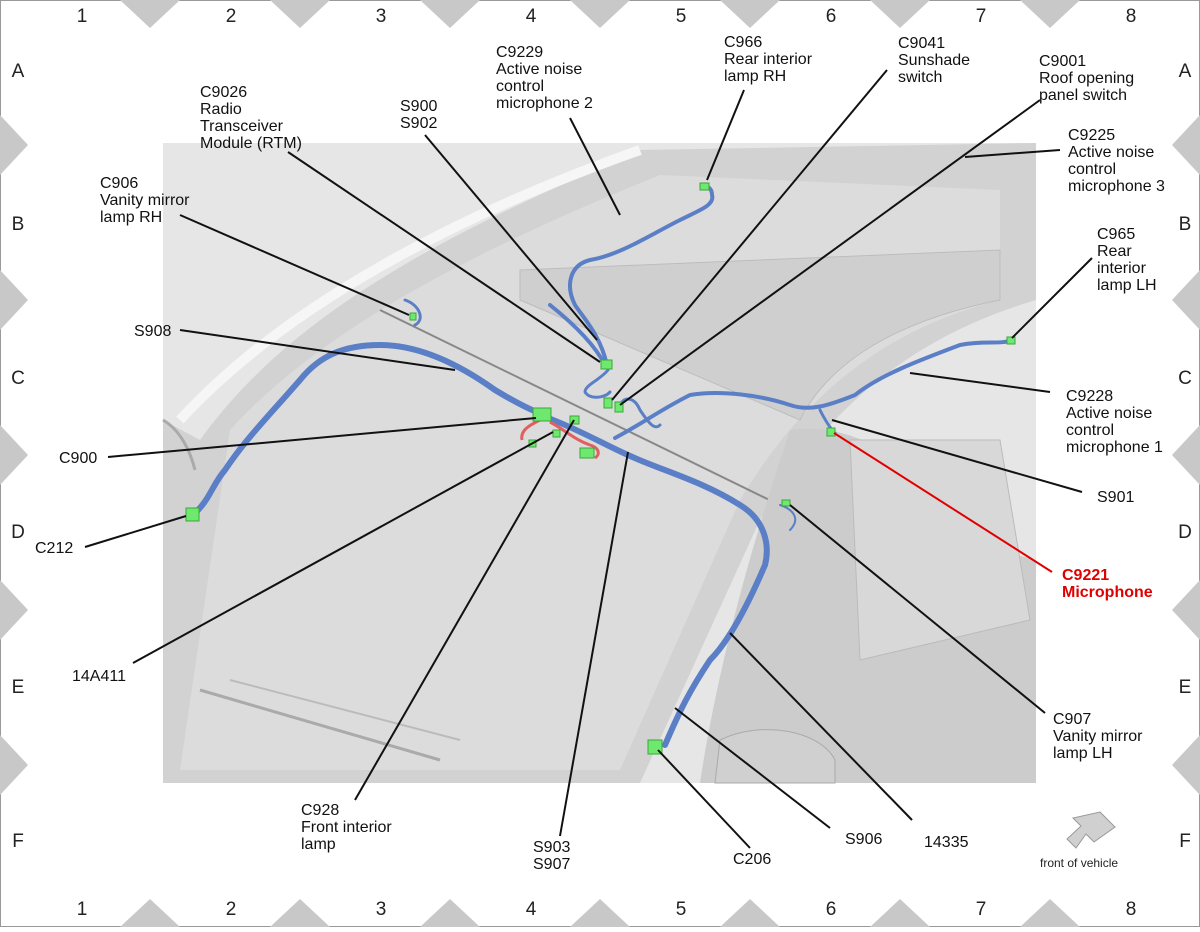  I want to click on callout-c9001-line3: panel switch, so click(1083, 95).